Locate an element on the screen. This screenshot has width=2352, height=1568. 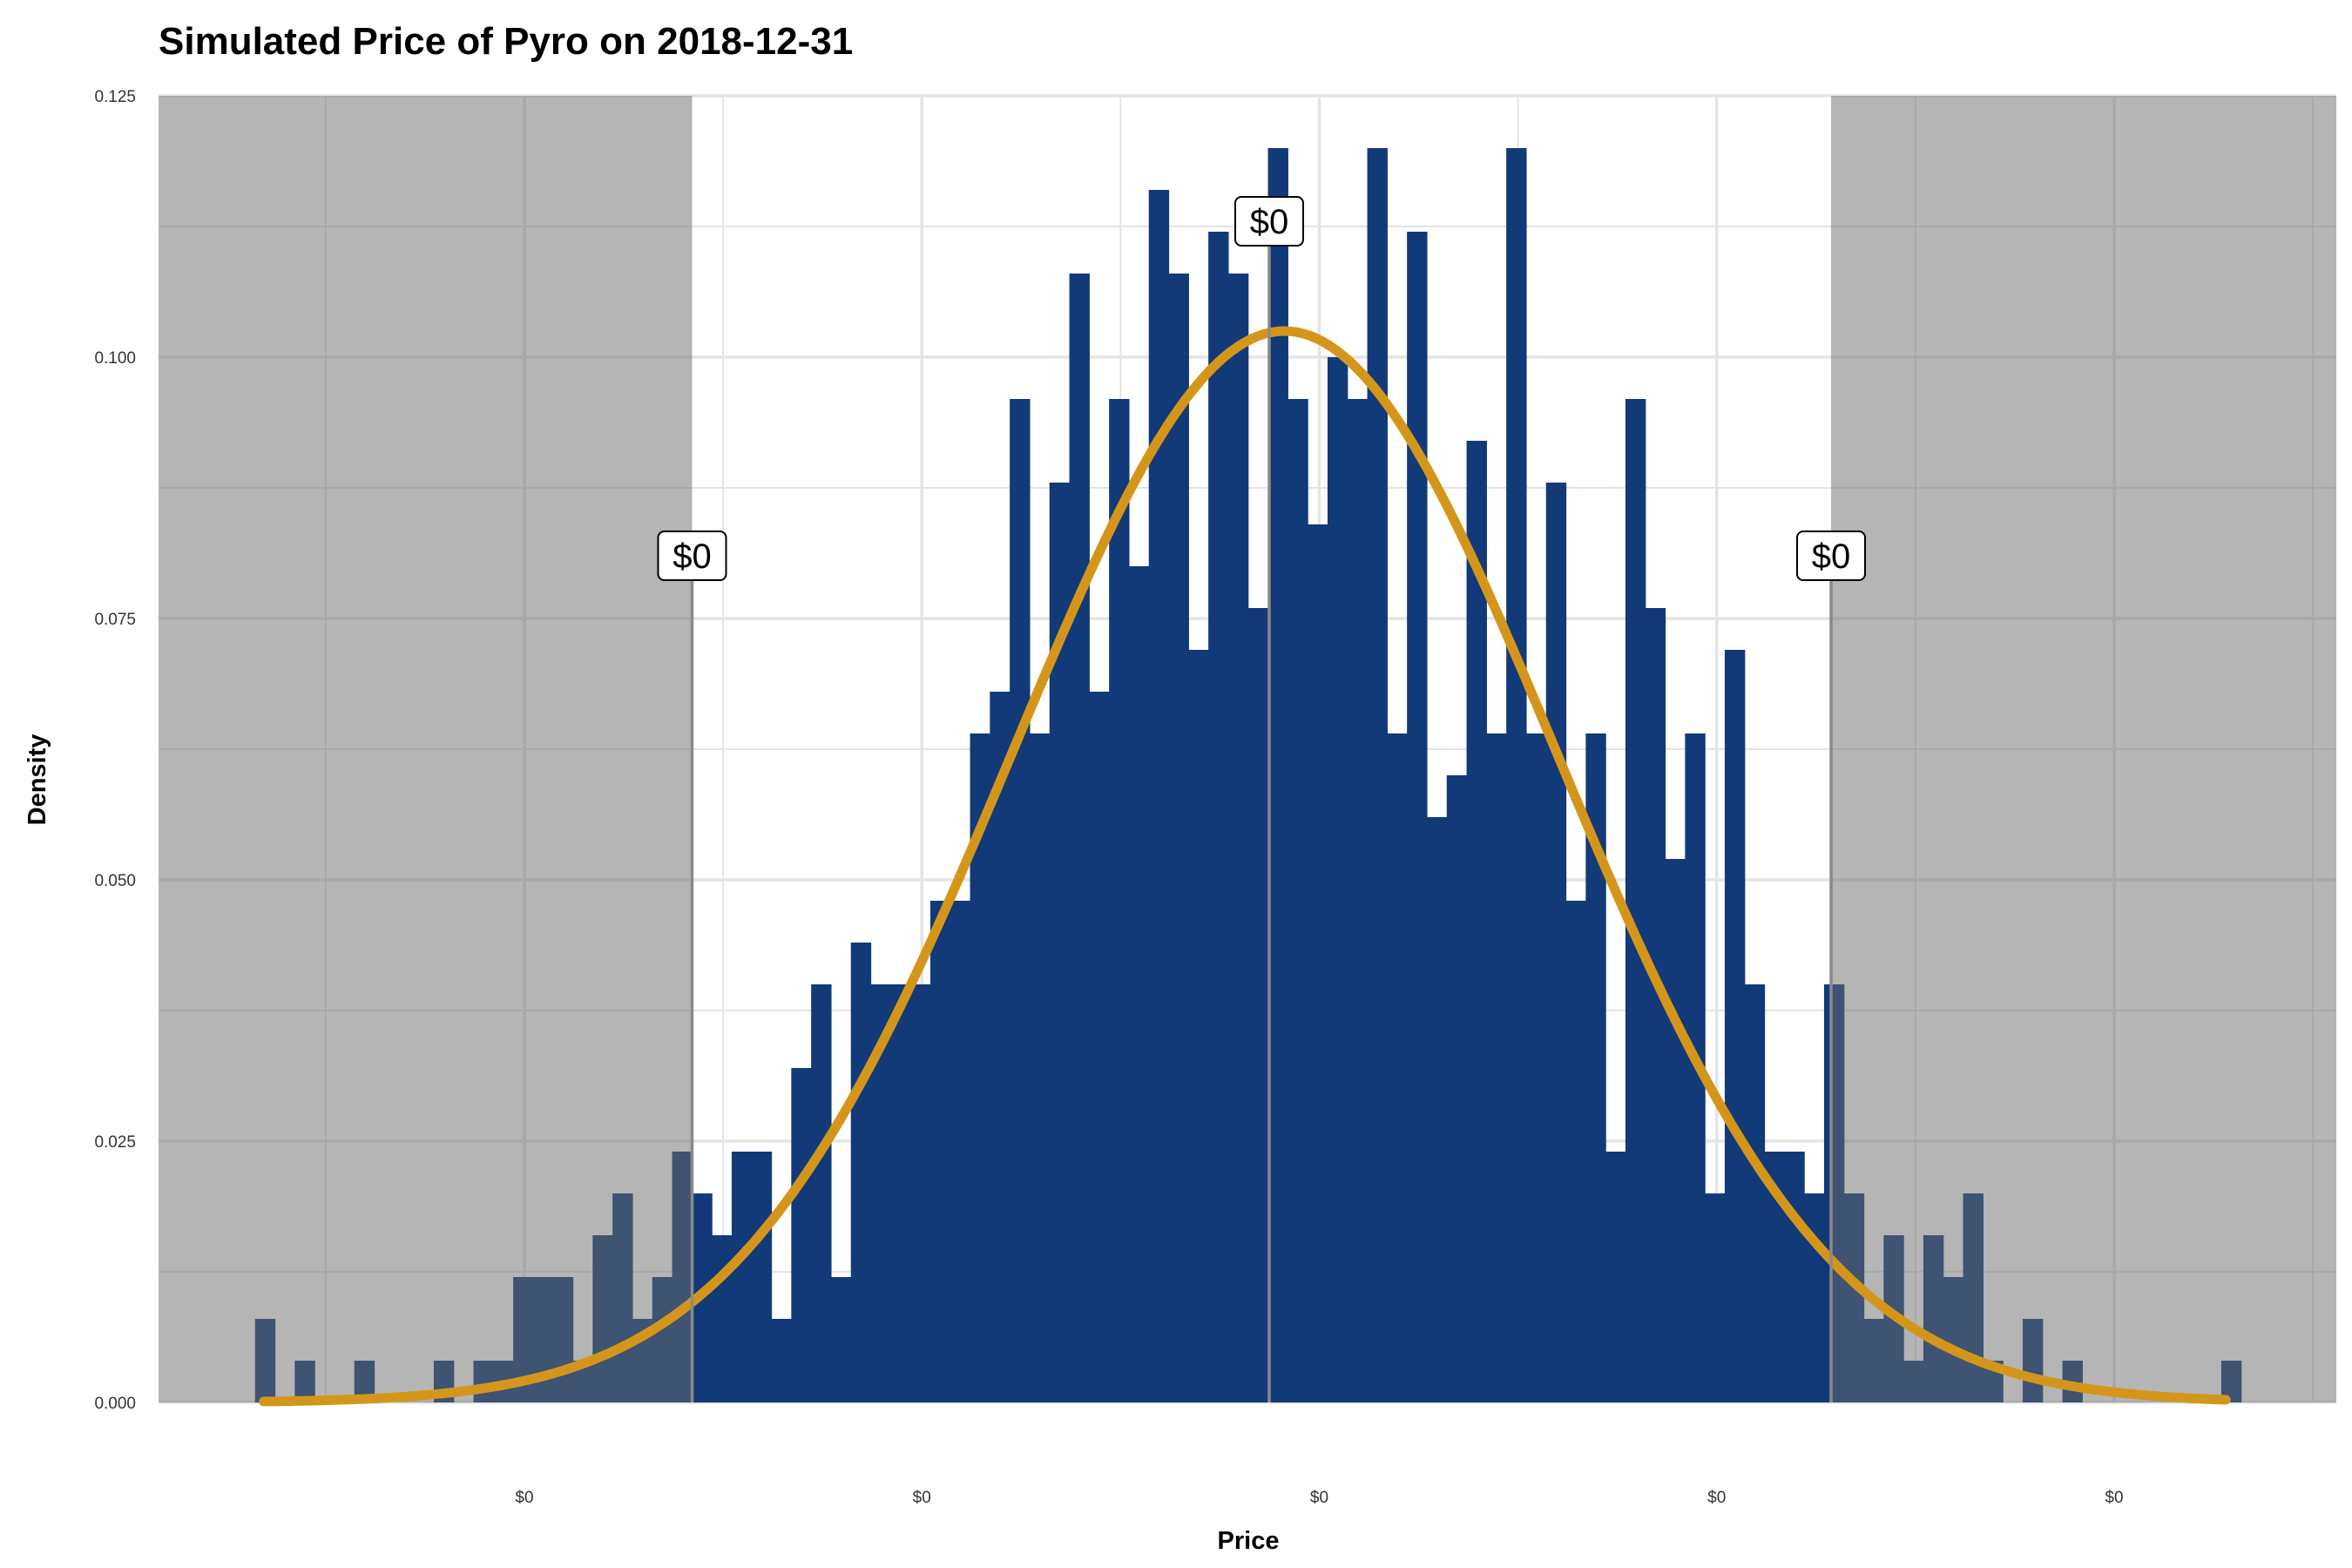
y-tick-label: 0.000 is located at coordinates (115, 1404).